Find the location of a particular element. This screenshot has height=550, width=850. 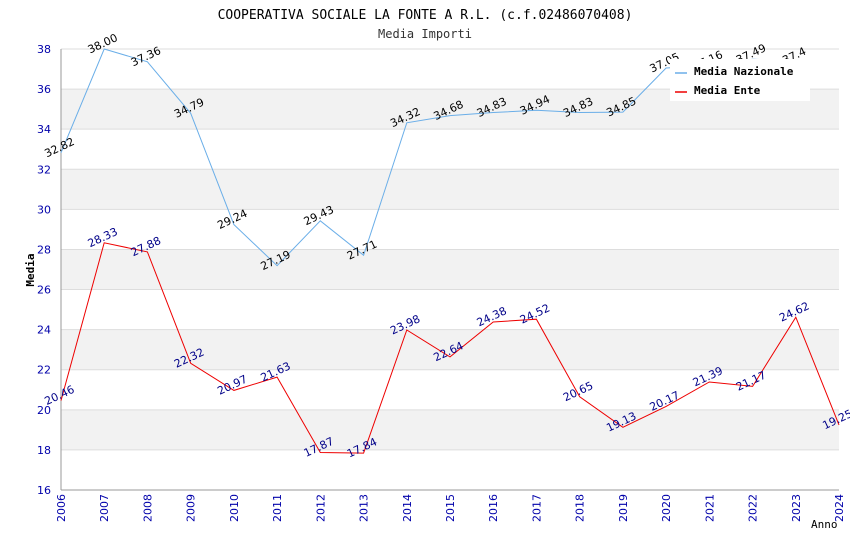

y-tick-labels: 16 18 20 22 24 26 28 30 32 34 36 38 is located at coordinates (44, 270).